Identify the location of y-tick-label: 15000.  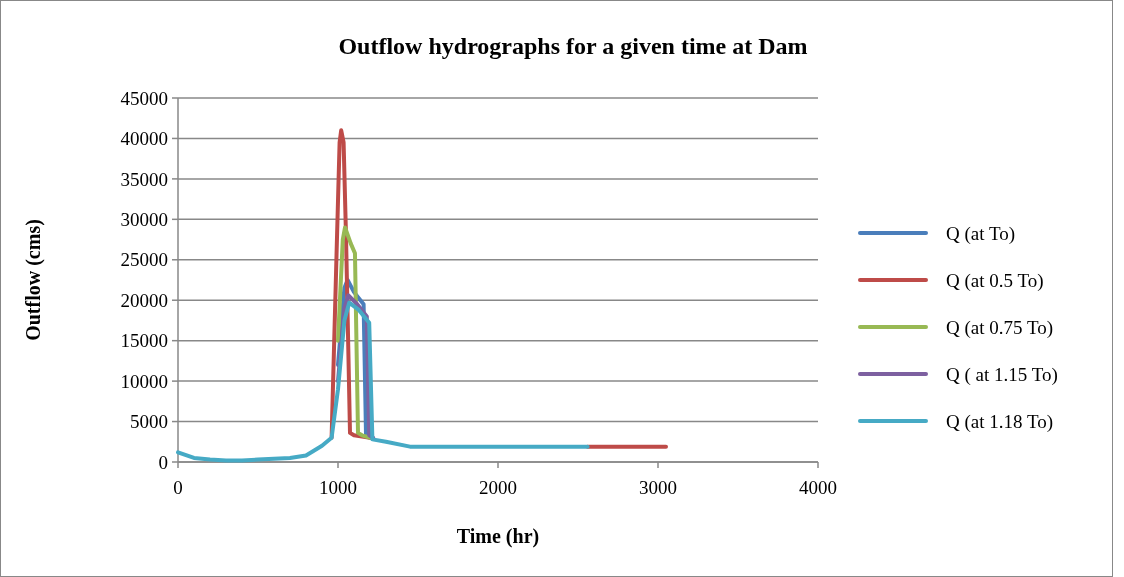
(144, 341).